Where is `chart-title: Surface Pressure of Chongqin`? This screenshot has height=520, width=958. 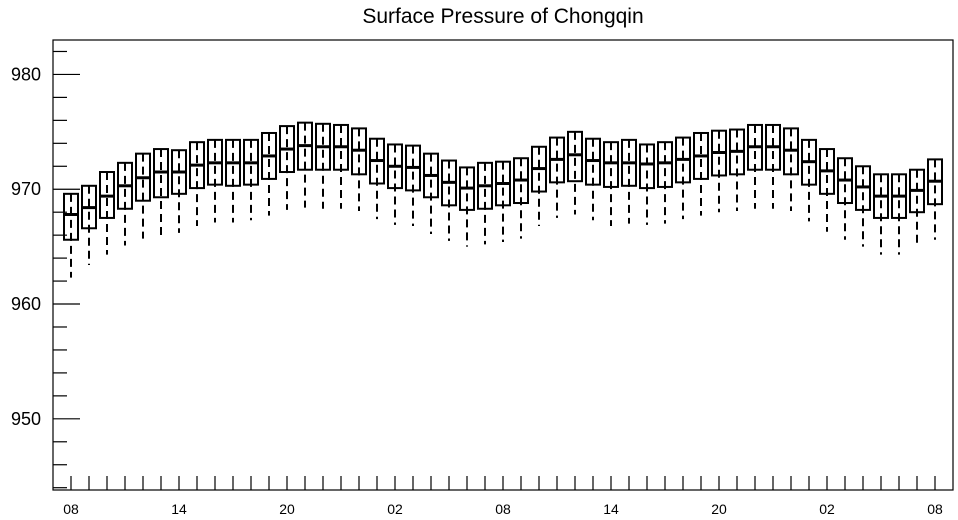 chart-title: Surface Pressure of Chongqin is located at coordinates (502, 16).